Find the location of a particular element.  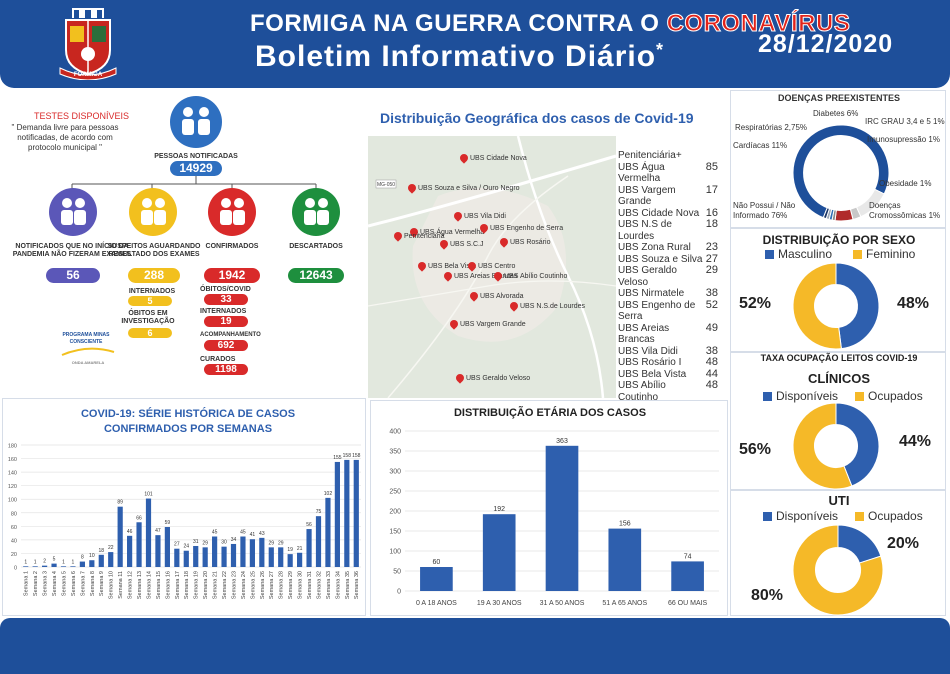

ubs-table-row: UBS Abílio Coutinho 48 is located at coordinates (668, 391).